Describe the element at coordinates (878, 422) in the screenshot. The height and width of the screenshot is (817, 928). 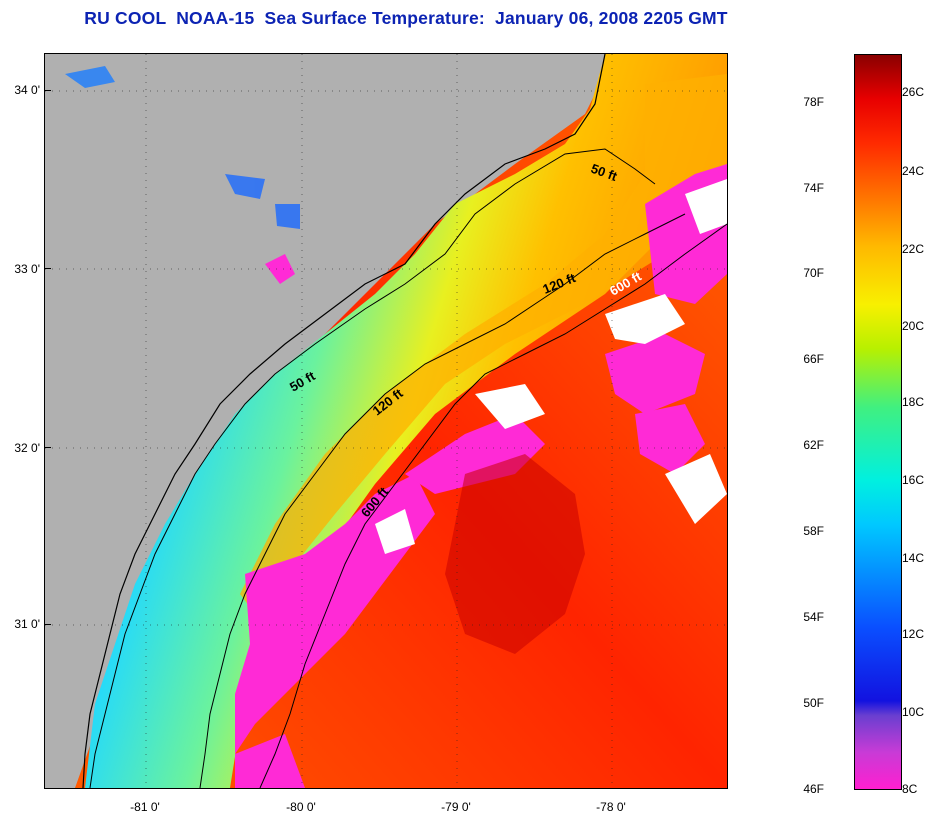
I see `temperature-colorbar` at that location.